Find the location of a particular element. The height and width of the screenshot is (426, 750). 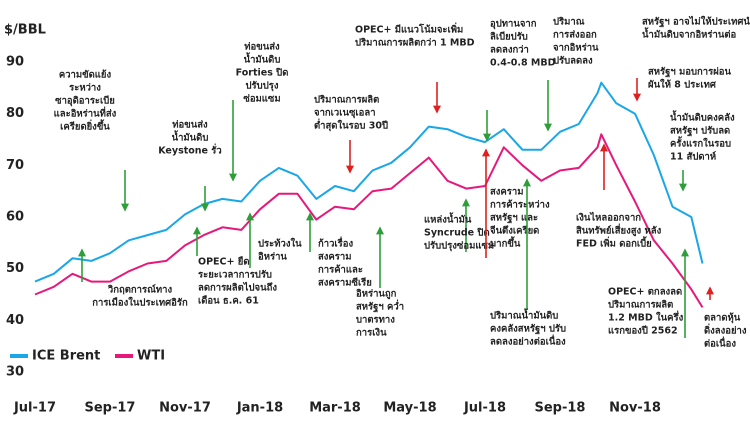

annotation-text: สหรัฐฯ คว่ำ is located at coordinates (380, 306).